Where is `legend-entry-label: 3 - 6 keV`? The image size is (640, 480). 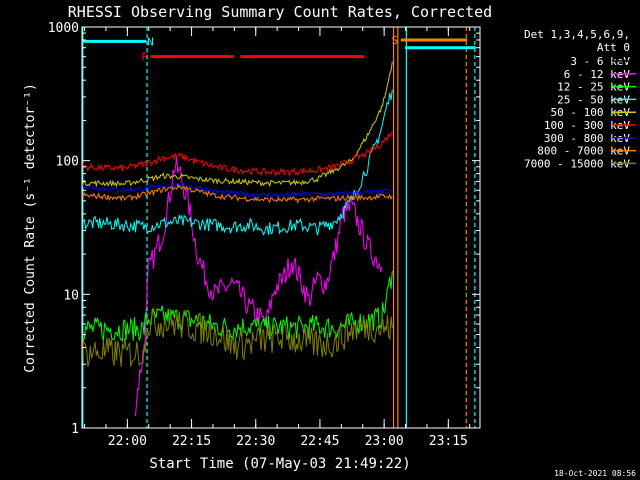
legend-entry-label: 3 - 6 keV is located at coordinates (600, 61).